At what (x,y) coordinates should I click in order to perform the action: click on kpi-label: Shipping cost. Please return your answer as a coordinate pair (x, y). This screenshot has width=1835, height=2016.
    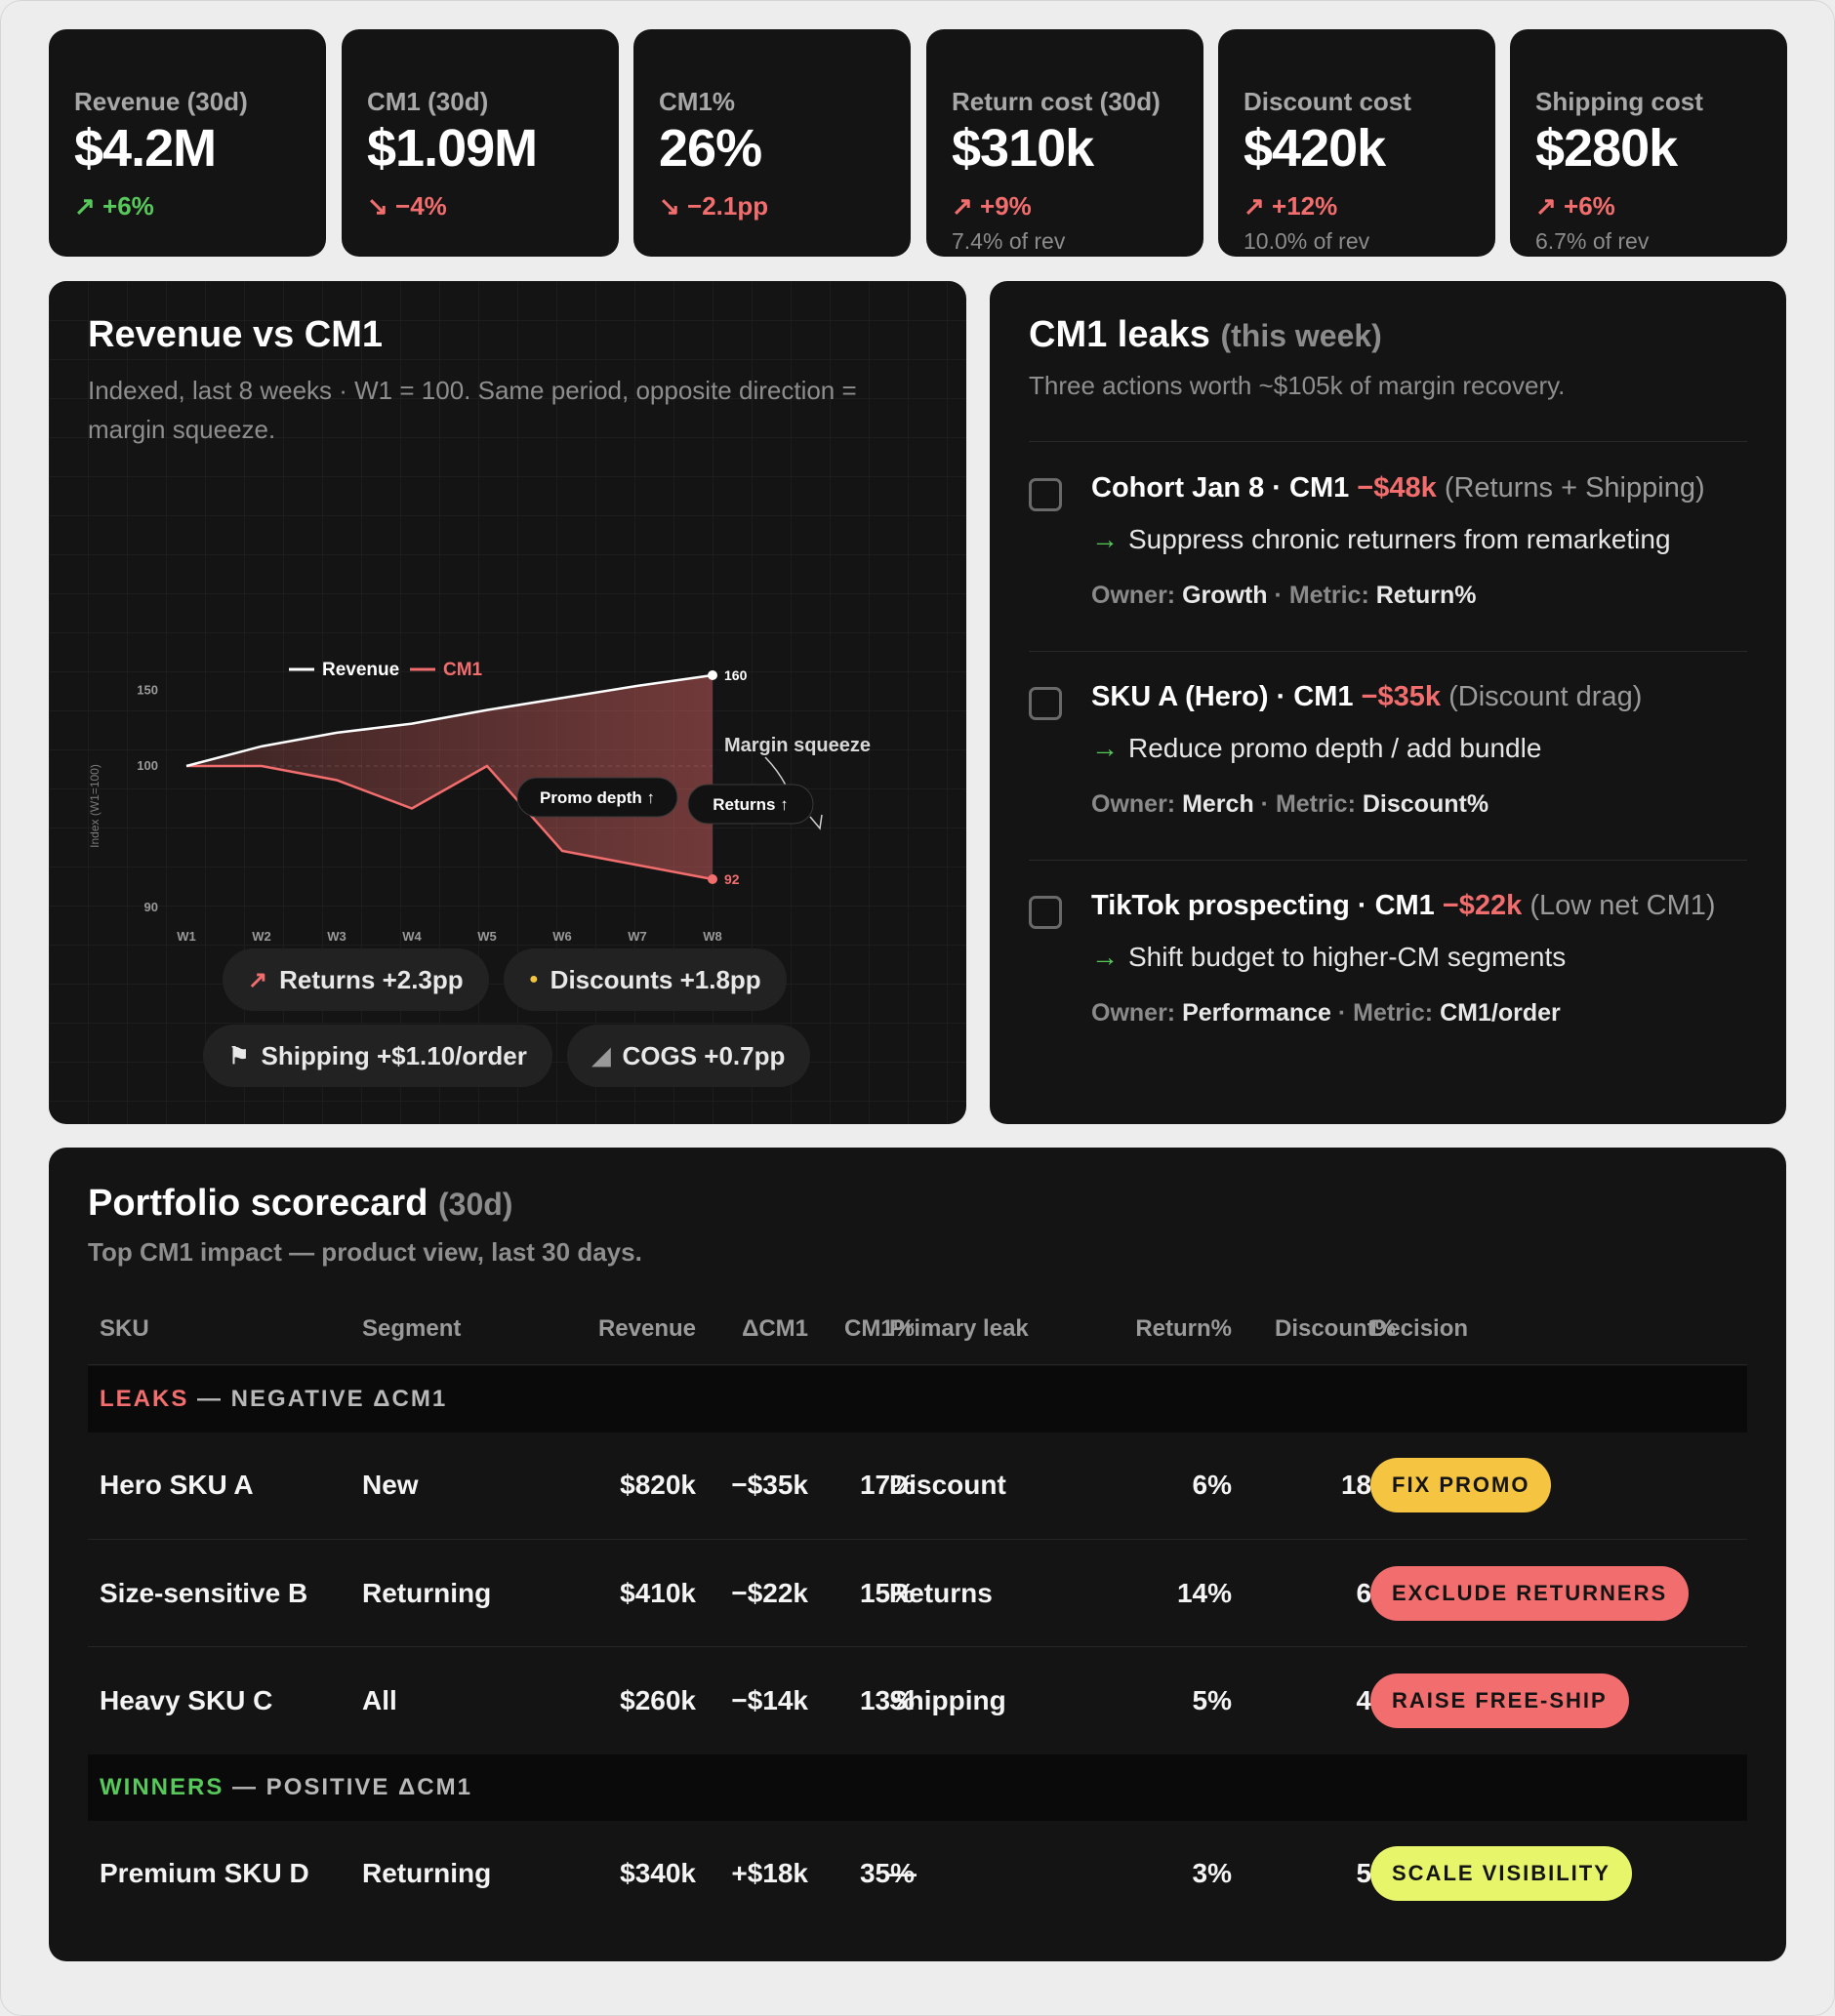
    Looking at the image, I should click on (1619, 101).